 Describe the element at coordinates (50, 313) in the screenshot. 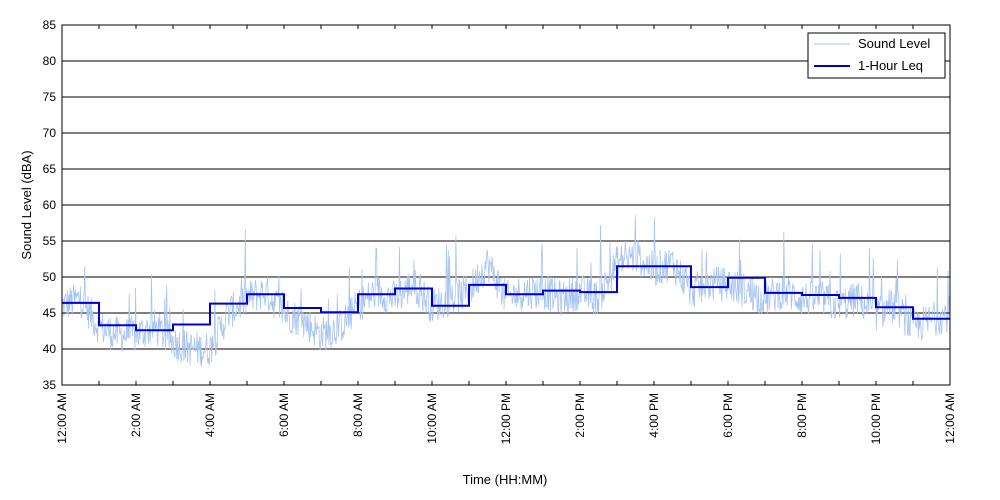

I see `y-tick-label: 45` at that location.